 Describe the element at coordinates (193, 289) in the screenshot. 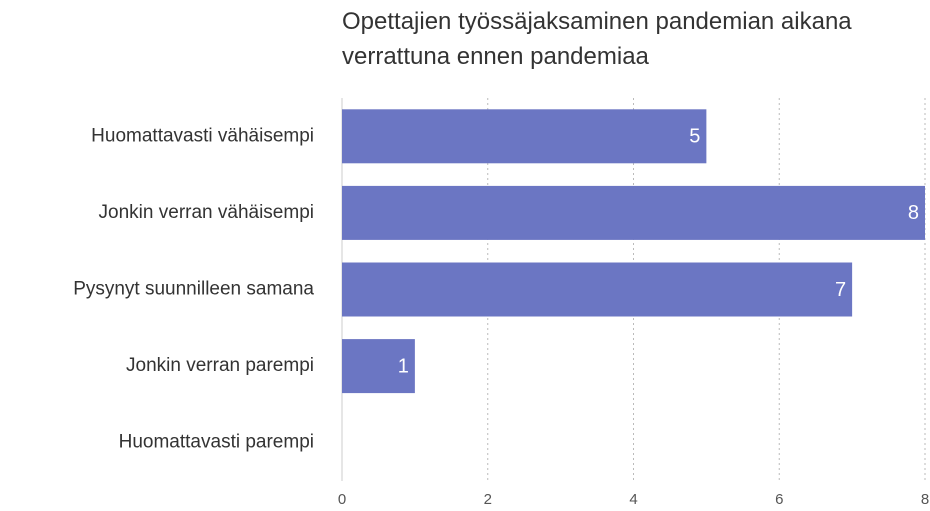

I see `y-tick-label: Pysynyt suunnilleen samana` at that location.